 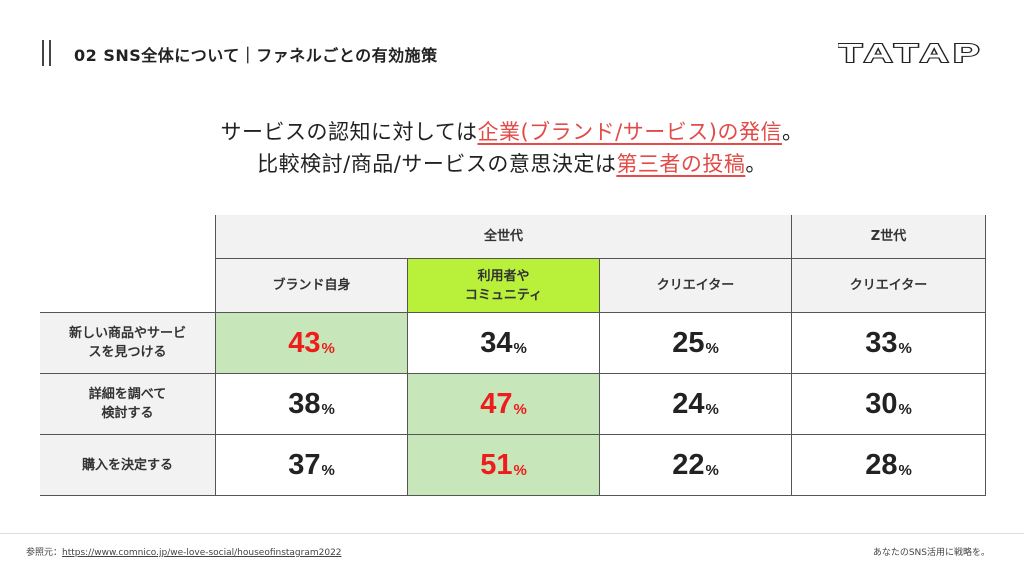 I want to click on value-cell: 37%, so click(x=312, y=465).